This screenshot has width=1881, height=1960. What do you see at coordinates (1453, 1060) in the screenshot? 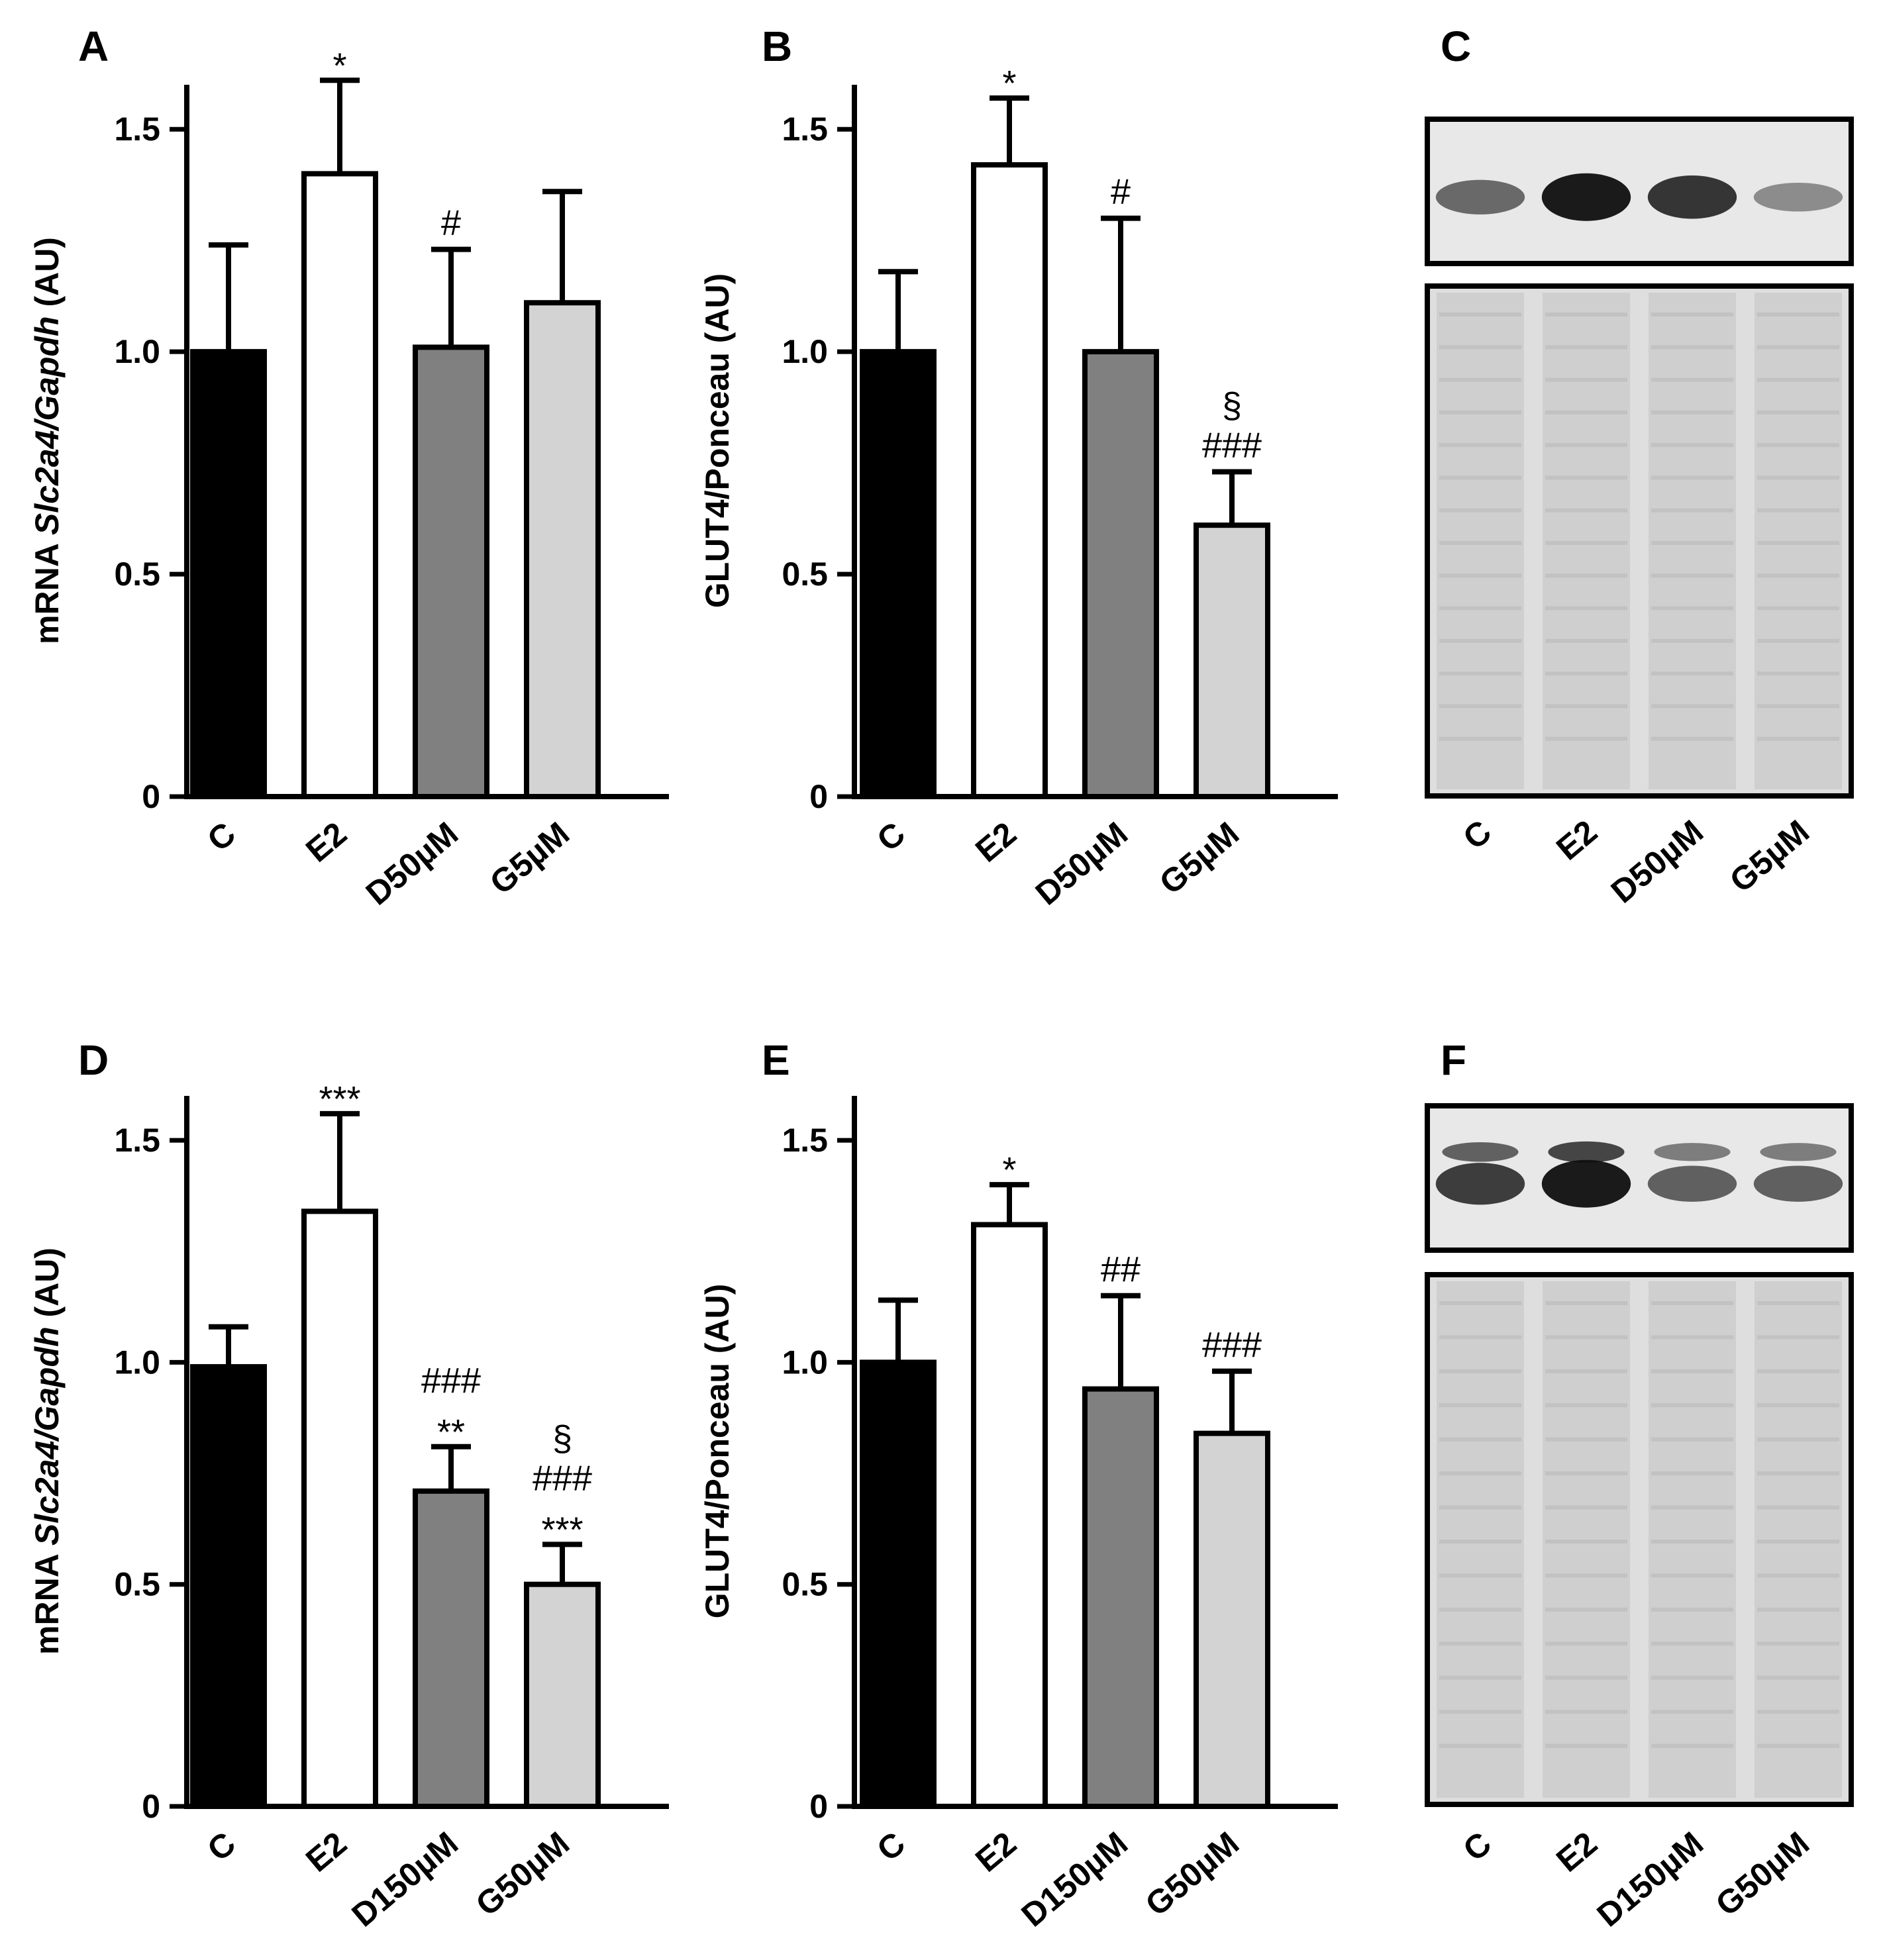
I see `panel-letter: F` at bounding box center [1453, 1060].